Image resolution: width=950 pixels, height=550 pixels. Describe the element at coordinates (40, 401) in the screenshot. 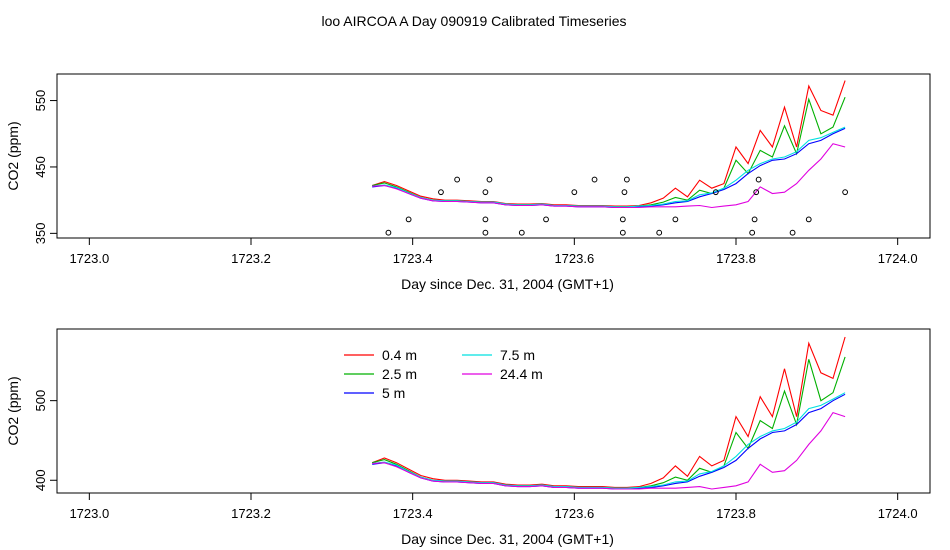

I see `y-tick-label: 500` at that location.